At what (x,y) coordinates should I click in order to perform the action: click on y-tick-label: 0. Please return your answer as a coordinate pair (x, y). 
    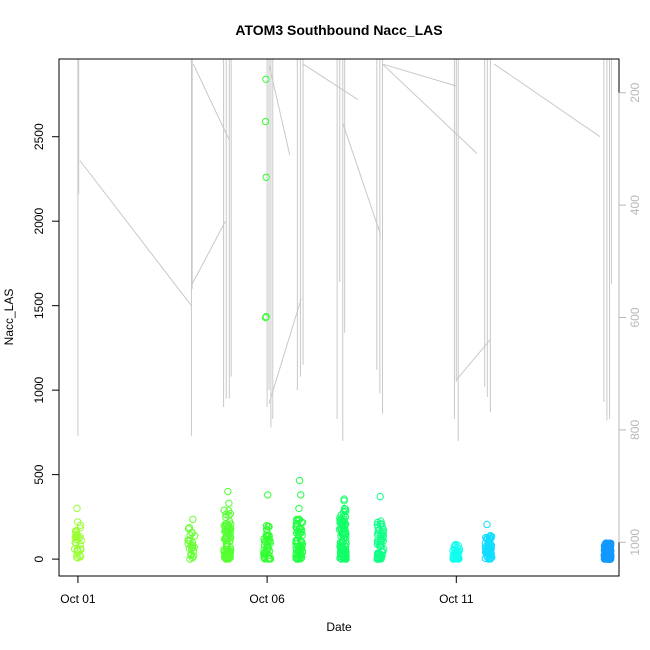
    Looking at the image, I should click on (39, 558).